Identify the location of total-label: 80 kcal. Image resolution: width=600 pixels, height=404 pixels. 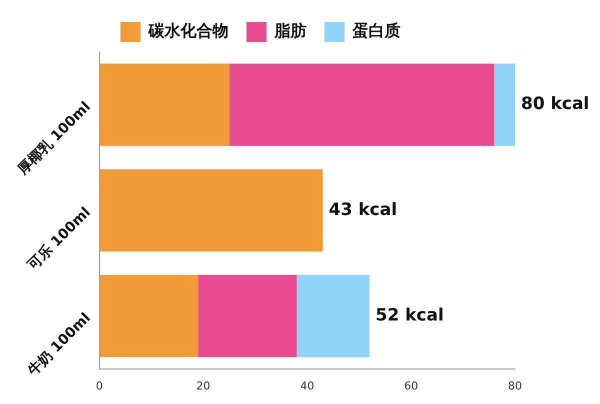
(555, 104).